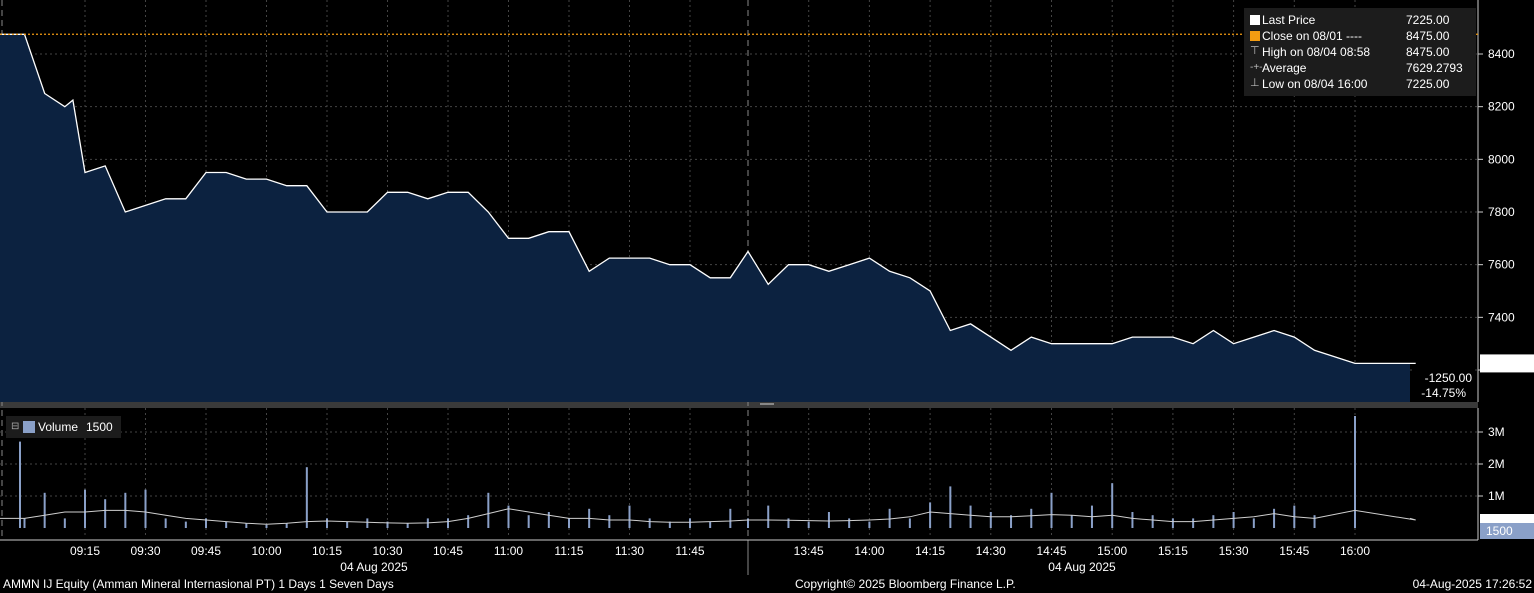  I want to click on time-tick-label: 10:15, so click(327, 551).